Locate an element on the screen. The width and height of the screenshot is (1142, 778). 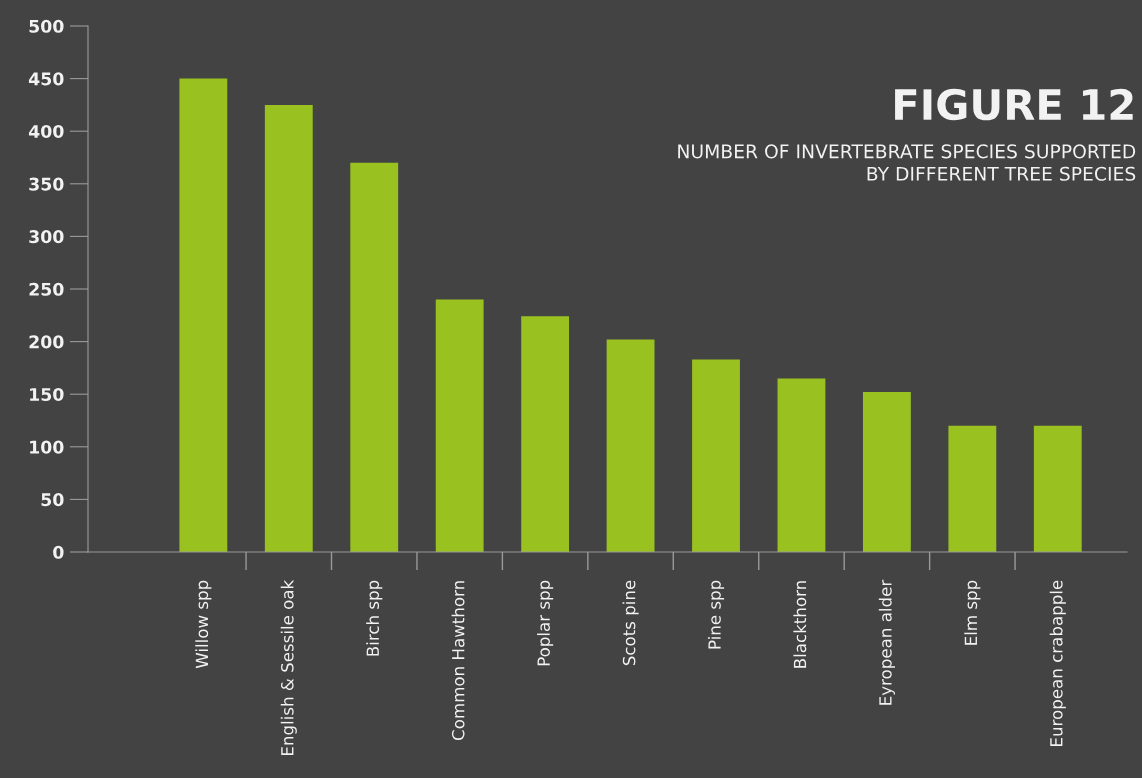
y-tick-label: 0 is located at coordinates (58, 552).